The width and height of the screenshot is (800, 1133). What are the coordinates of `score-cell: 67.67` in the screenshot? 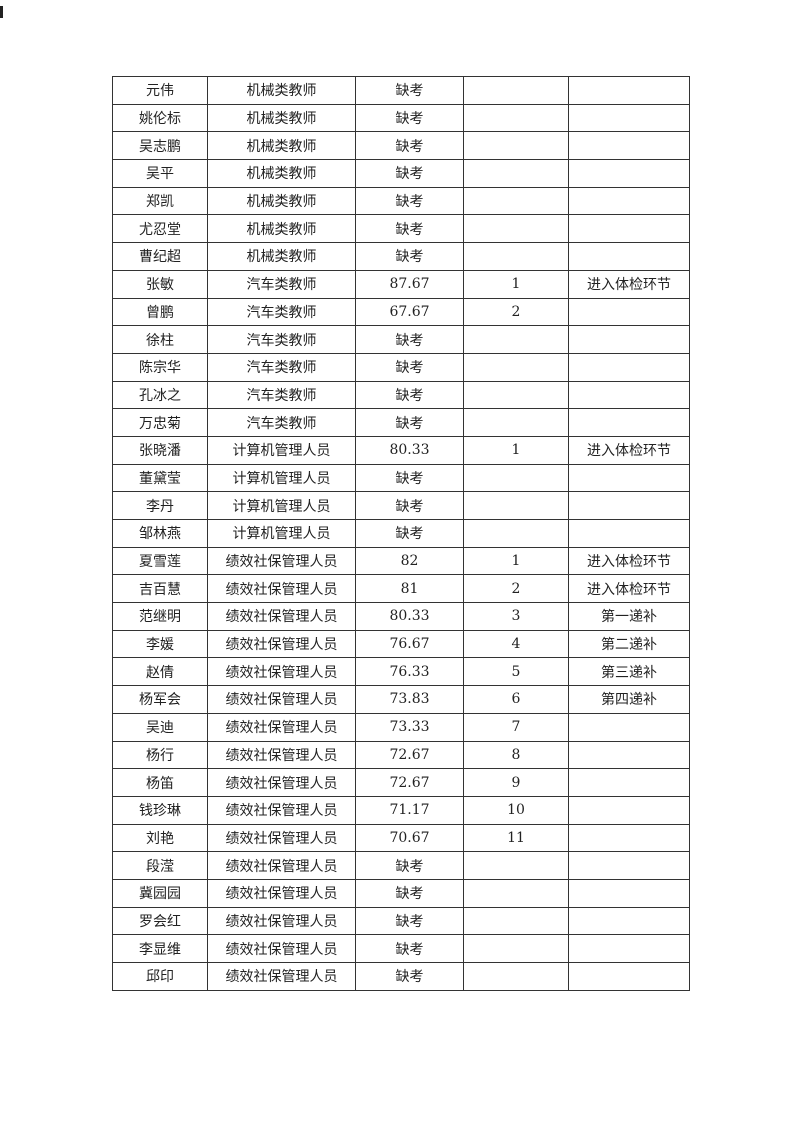 It's located at (409, 312).